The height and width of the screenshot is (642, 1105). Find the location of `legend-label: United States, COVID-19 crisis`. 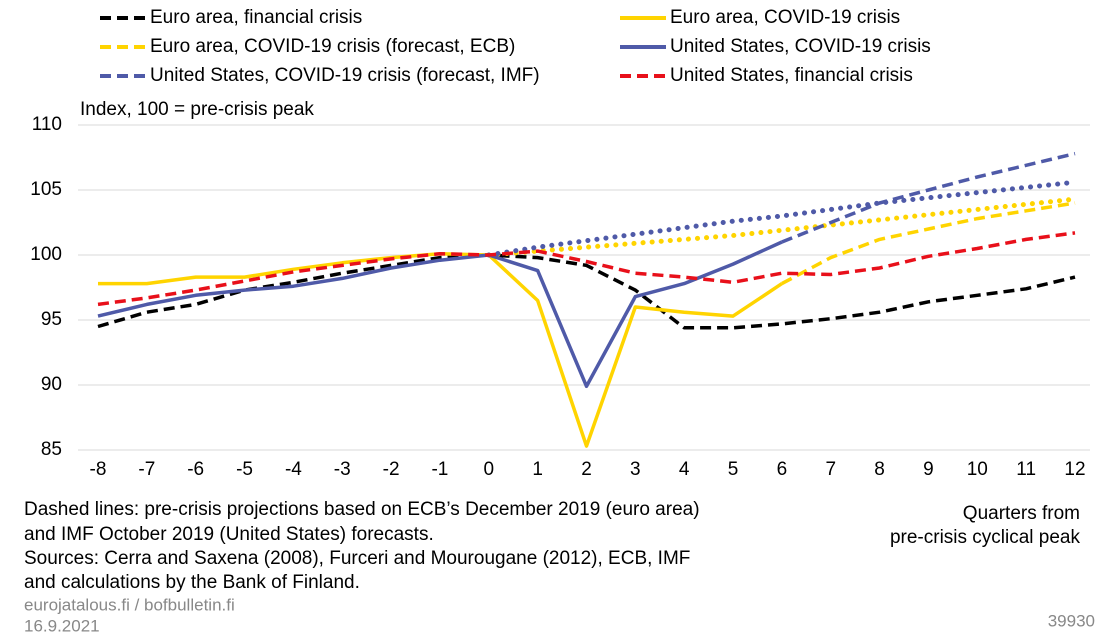

legend-label: United States, COVID-19 crisis is located at coordinates (800, 46).